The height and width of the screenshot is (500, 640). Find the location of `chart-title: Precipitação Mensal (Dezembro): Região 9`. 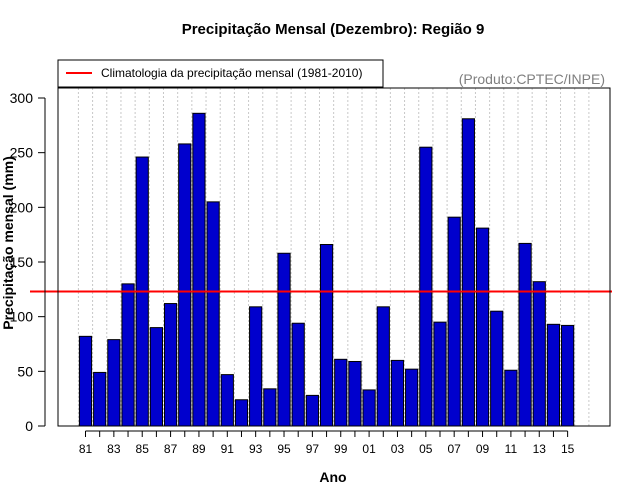

chart-title: Precipitação Mensal (Dezembro): Região 9 is located at coordinates (333, 29).